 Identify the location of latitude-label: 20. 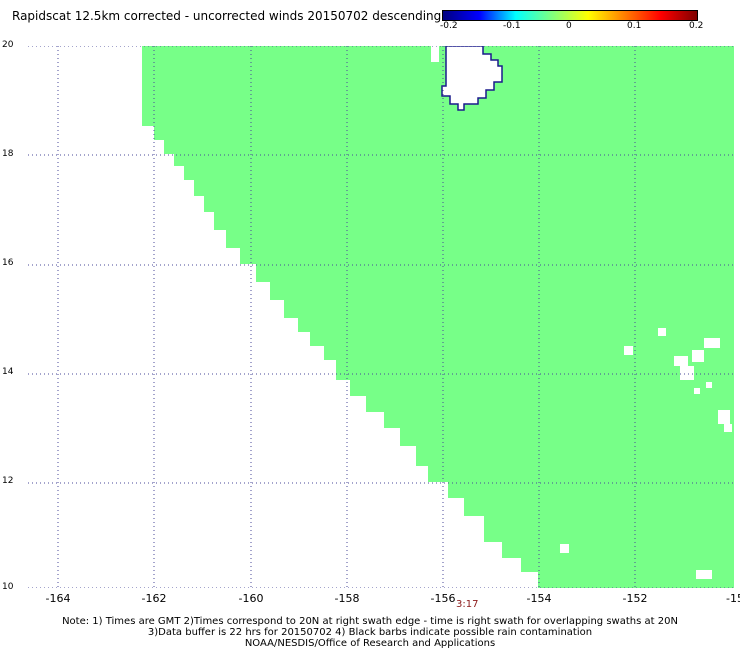
(8, 45).